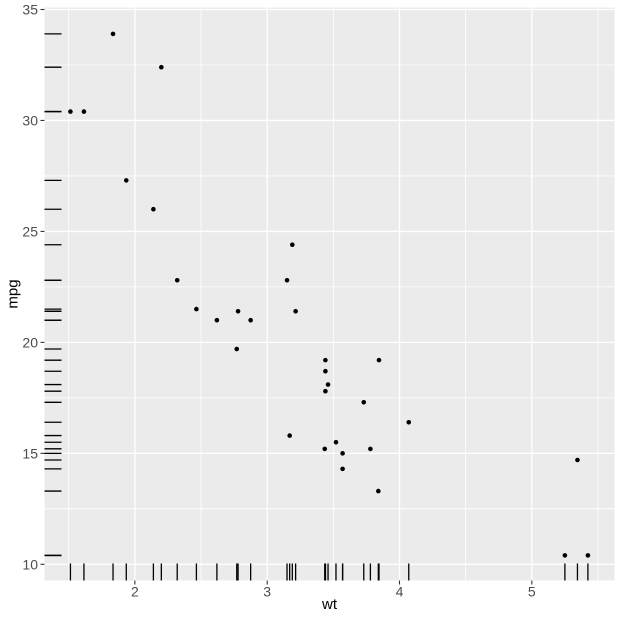 The image size is (620, 622). I want to click on x-axis-tick-label: 3, so click(267, 592).